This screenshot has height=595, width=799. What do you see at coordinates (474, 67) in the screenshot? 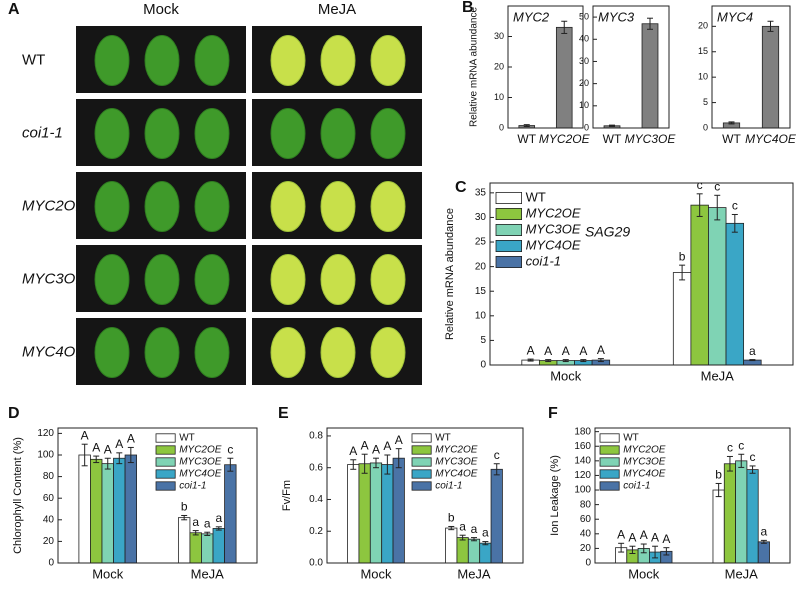
I see `y-axis-label: Relative mRNA abundance` at bounding box center [474, 67].